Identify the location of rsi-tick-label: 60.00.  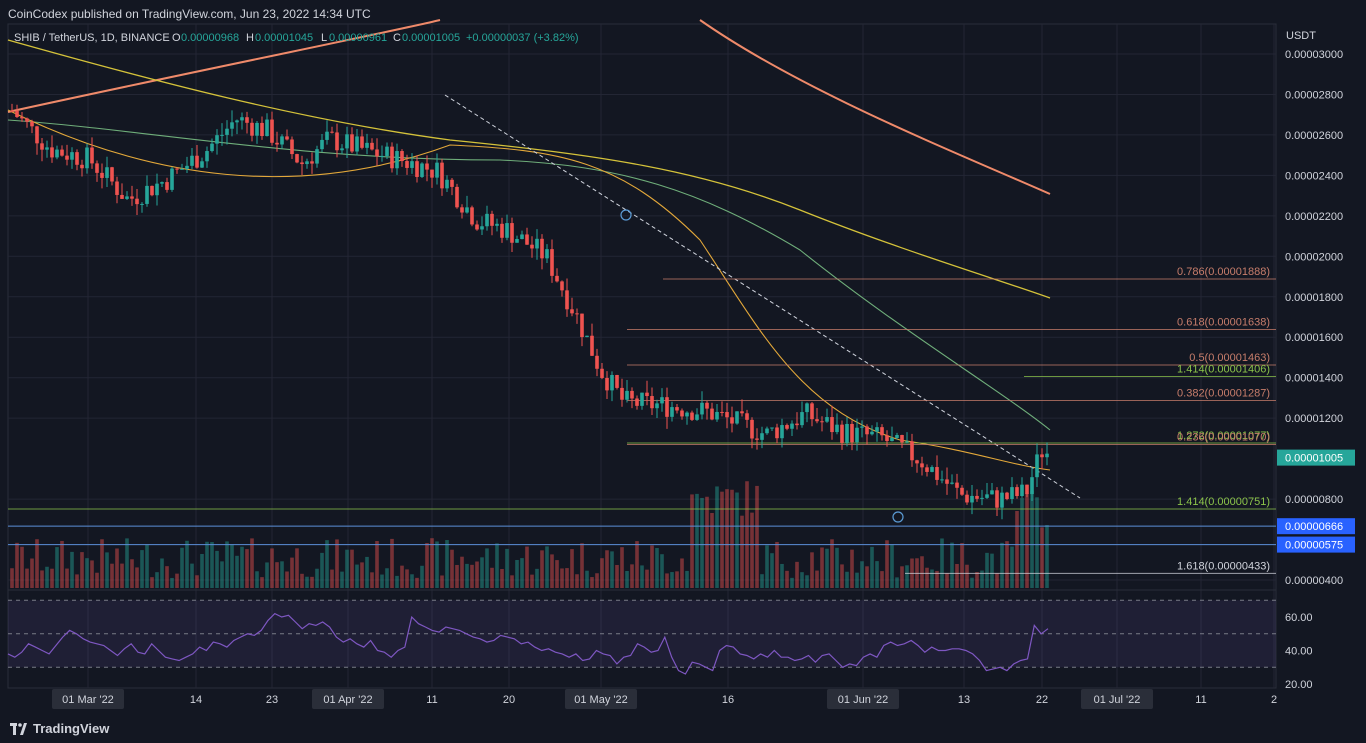
(1299, 618).